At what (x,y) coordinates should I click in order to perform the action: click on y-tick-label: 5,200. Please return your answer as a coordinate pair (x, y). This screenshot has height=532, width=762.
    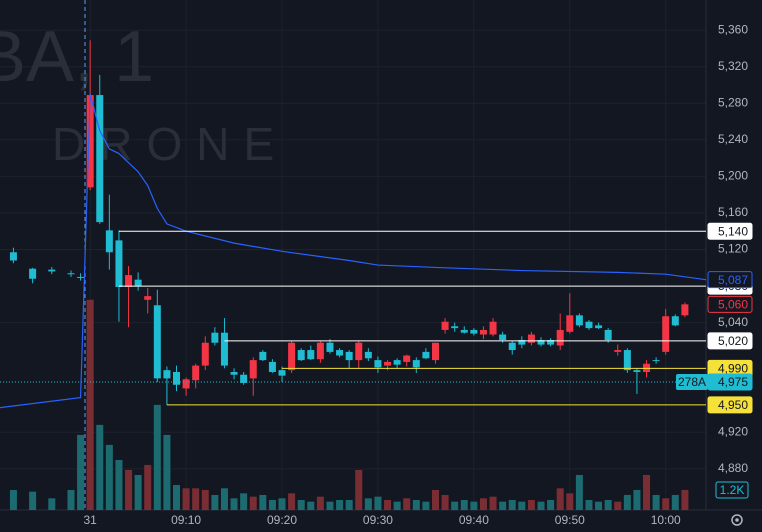
    Looking at the image, I should click on (733, 176).